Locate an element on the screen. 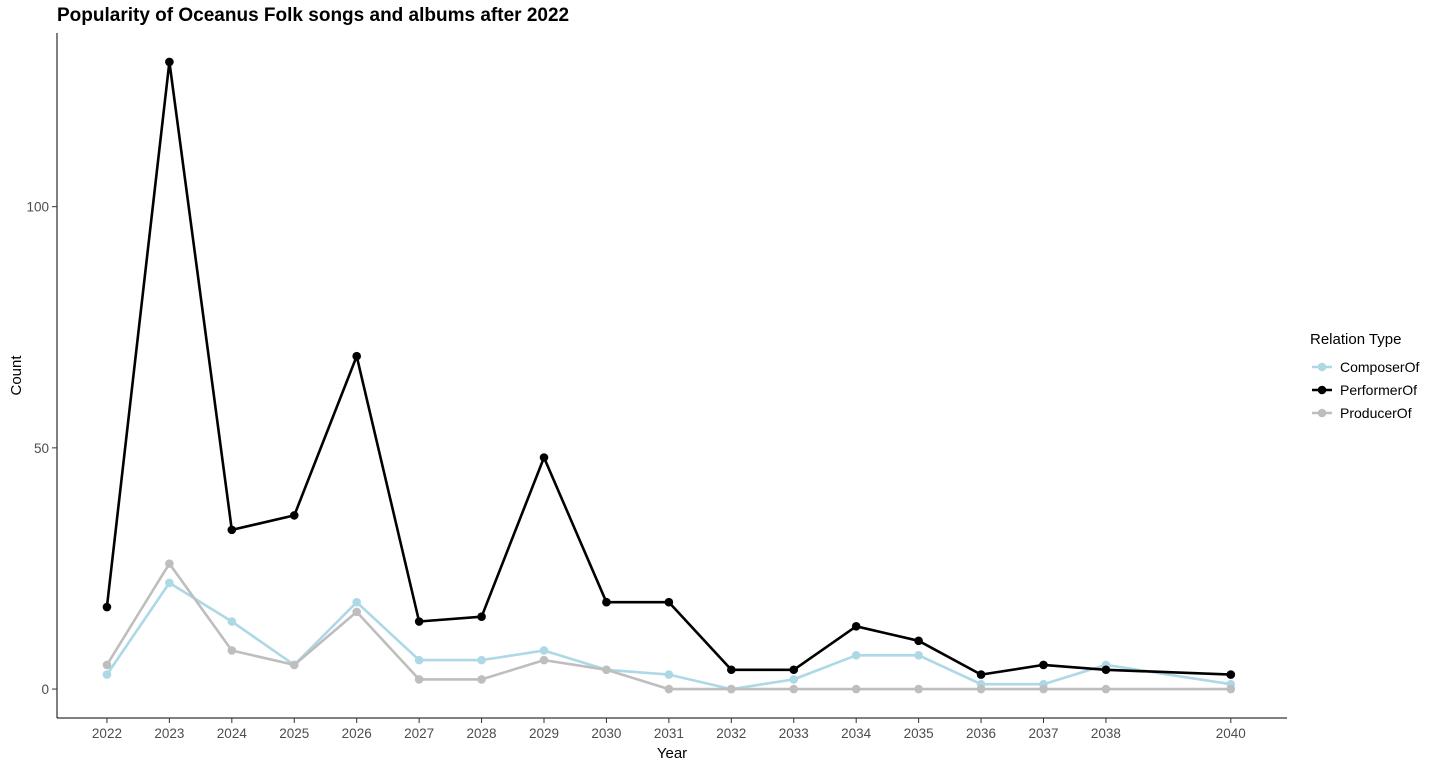 This screenshot has width=1440, height=768. series-composerof is located at coordinates (669, 636).